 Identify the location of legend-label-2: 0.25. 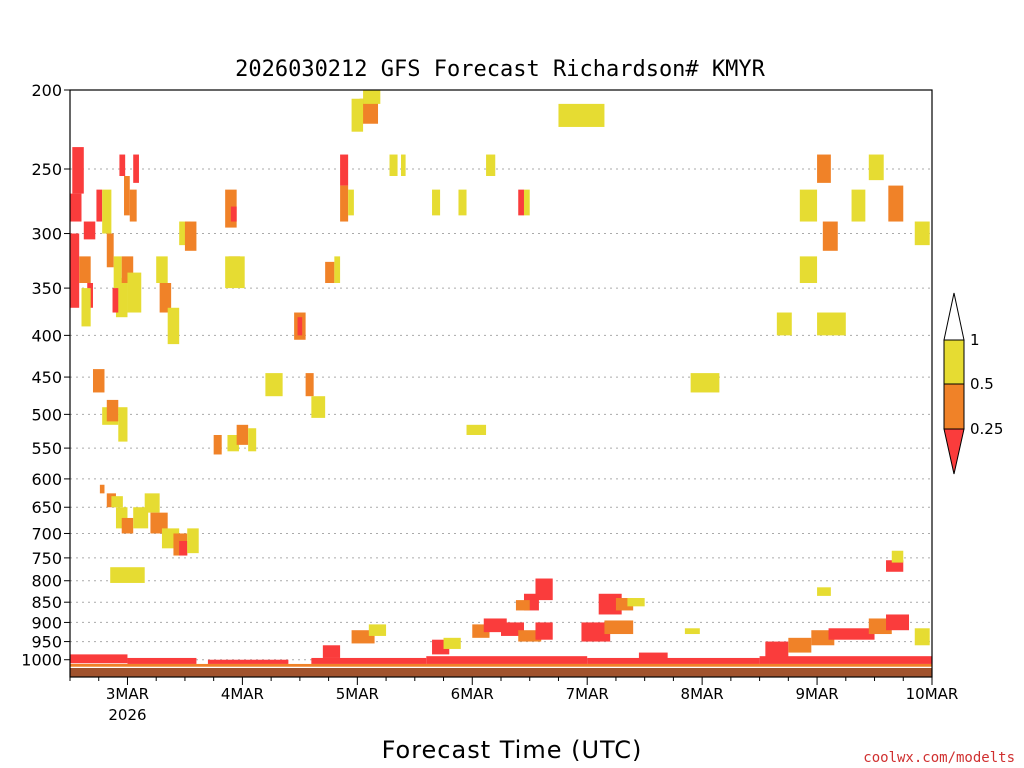
(986, 429).